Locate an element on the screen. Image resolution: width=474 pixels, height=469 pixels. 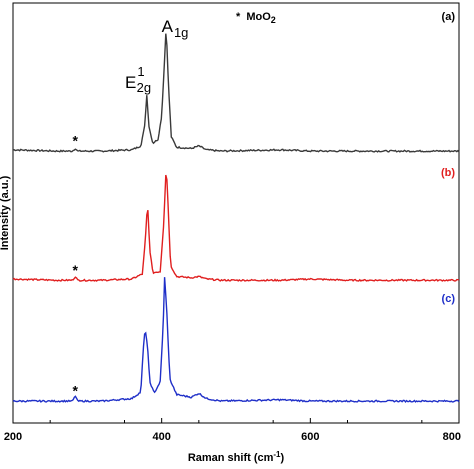
peak-label-e2g-sup: 1 is located at coordinates (140, 71).